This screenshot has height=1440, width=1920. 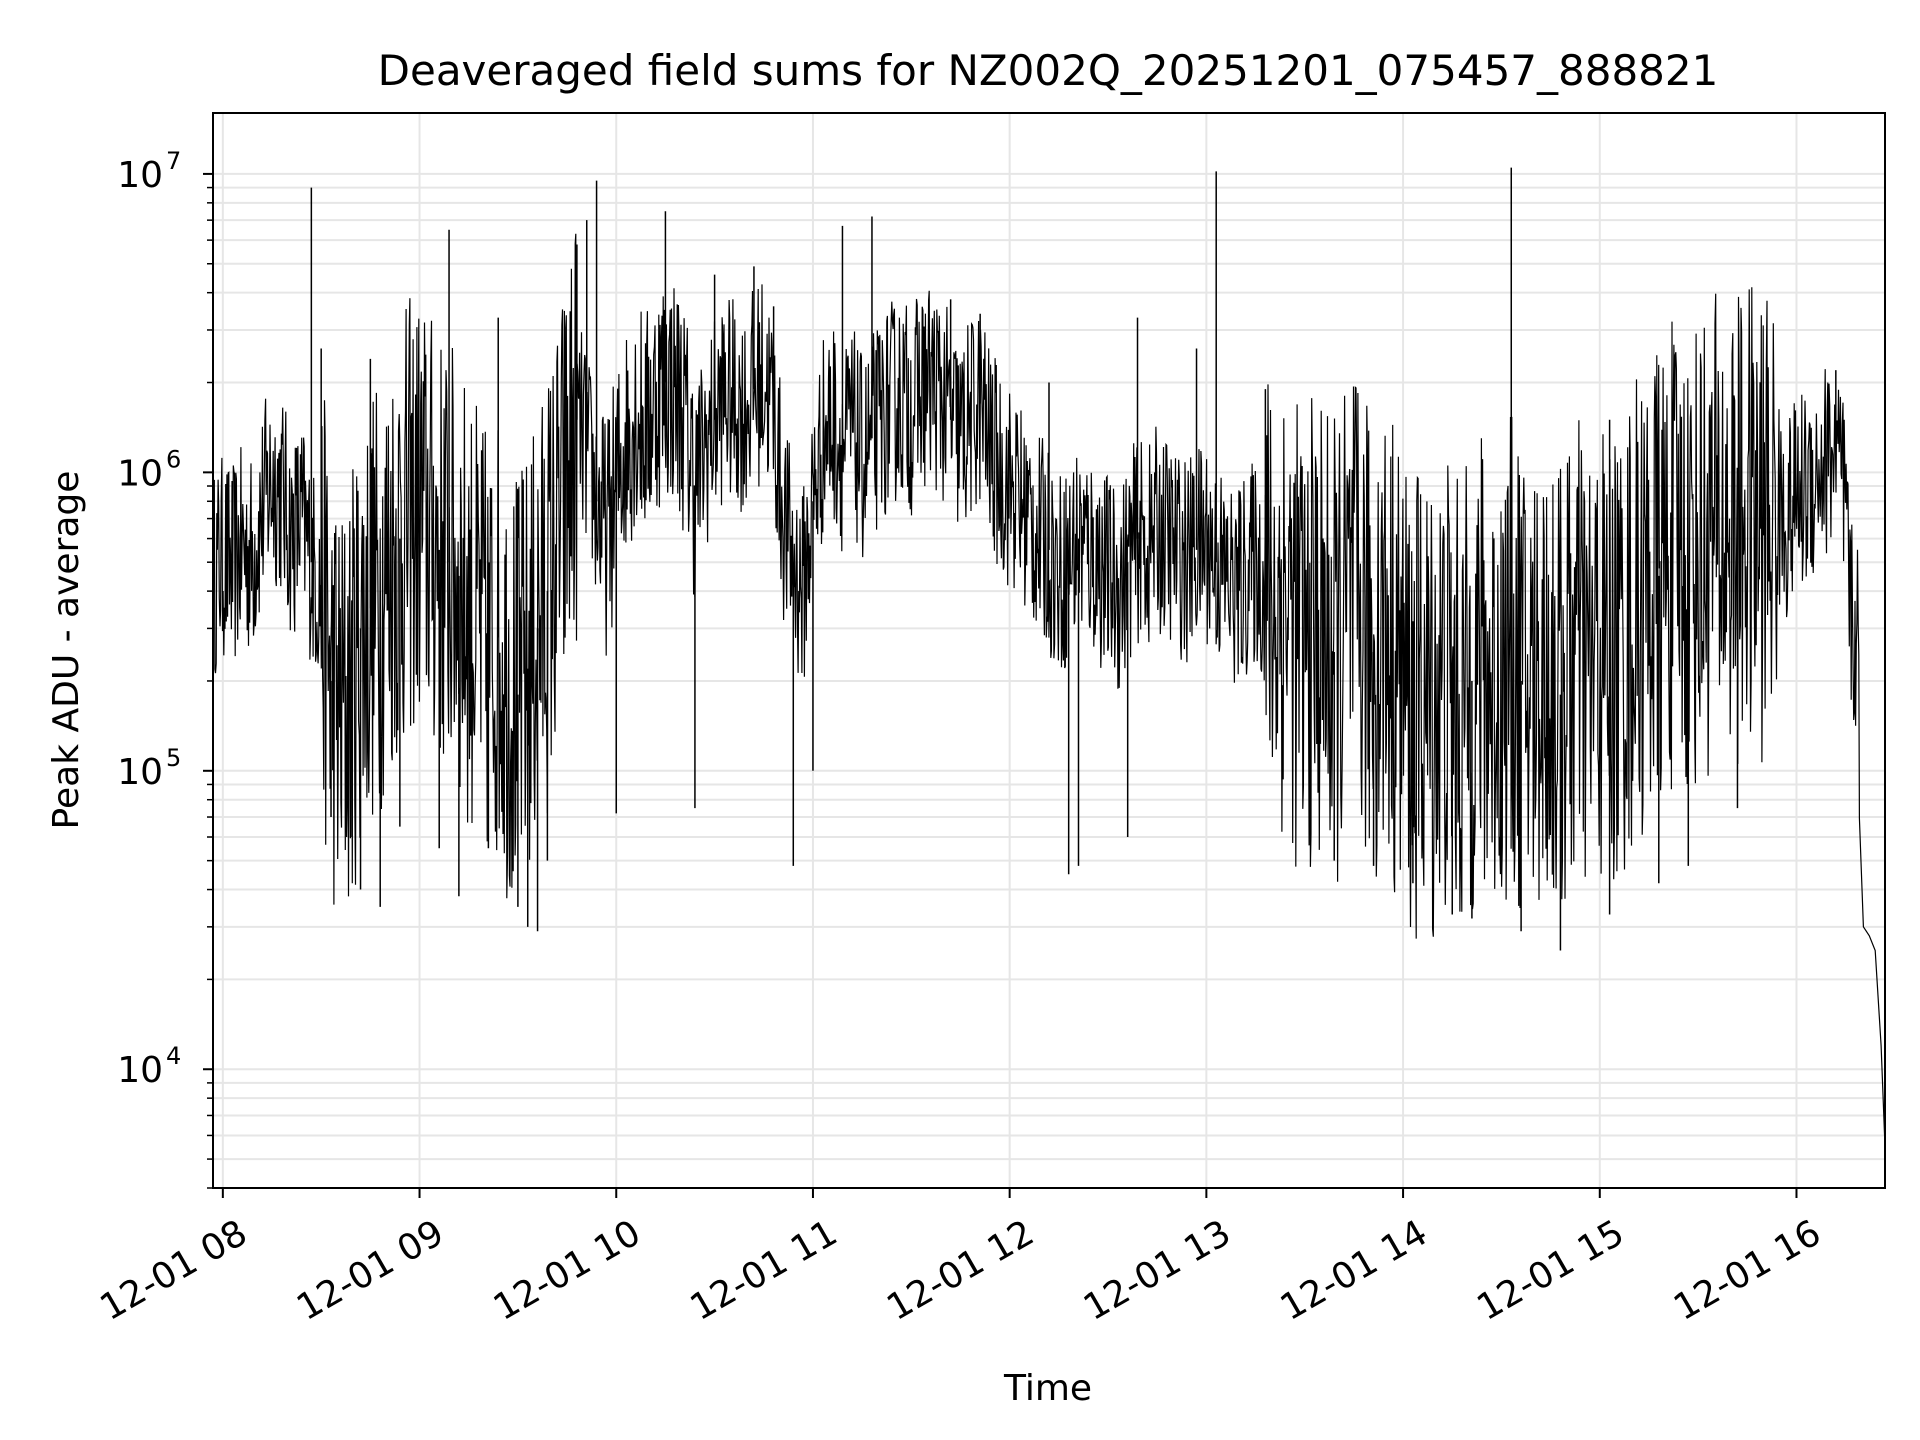 What do you see at coordinates (173, 758) in the screenshot?
I see `y-tick-exponent: 5` at bounding box center [173, 758].